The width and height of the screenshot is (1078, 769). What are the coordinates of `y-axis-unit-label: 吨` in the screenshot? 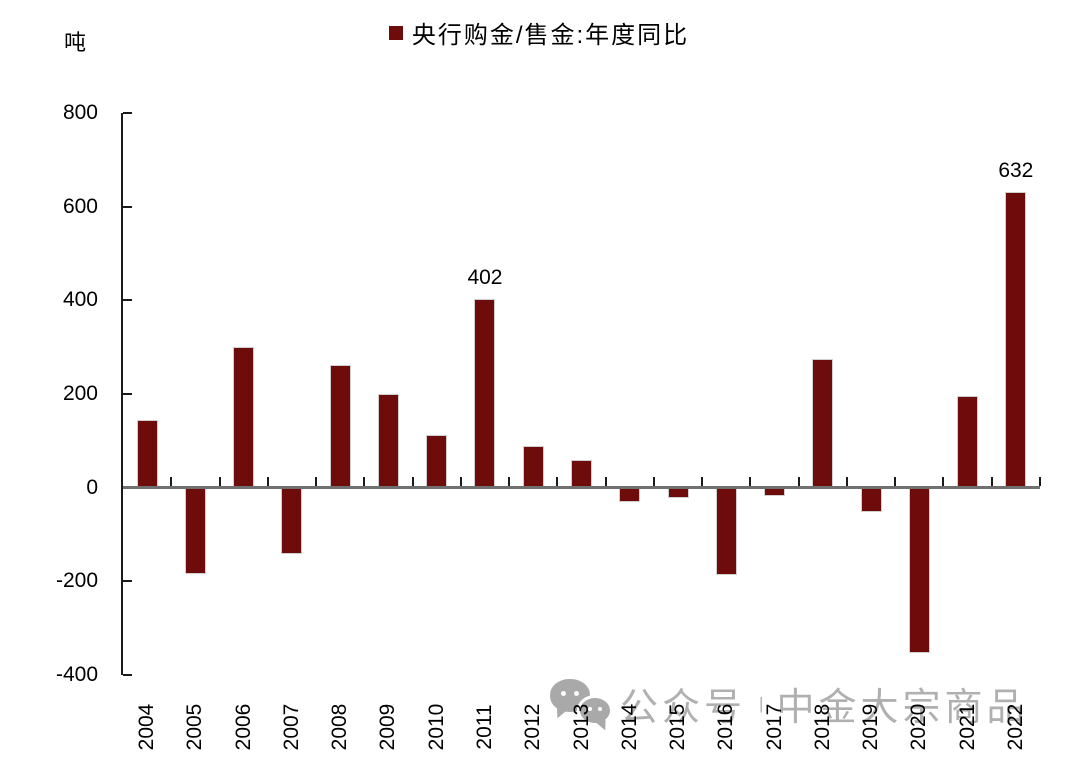 It's located at (75, 42).